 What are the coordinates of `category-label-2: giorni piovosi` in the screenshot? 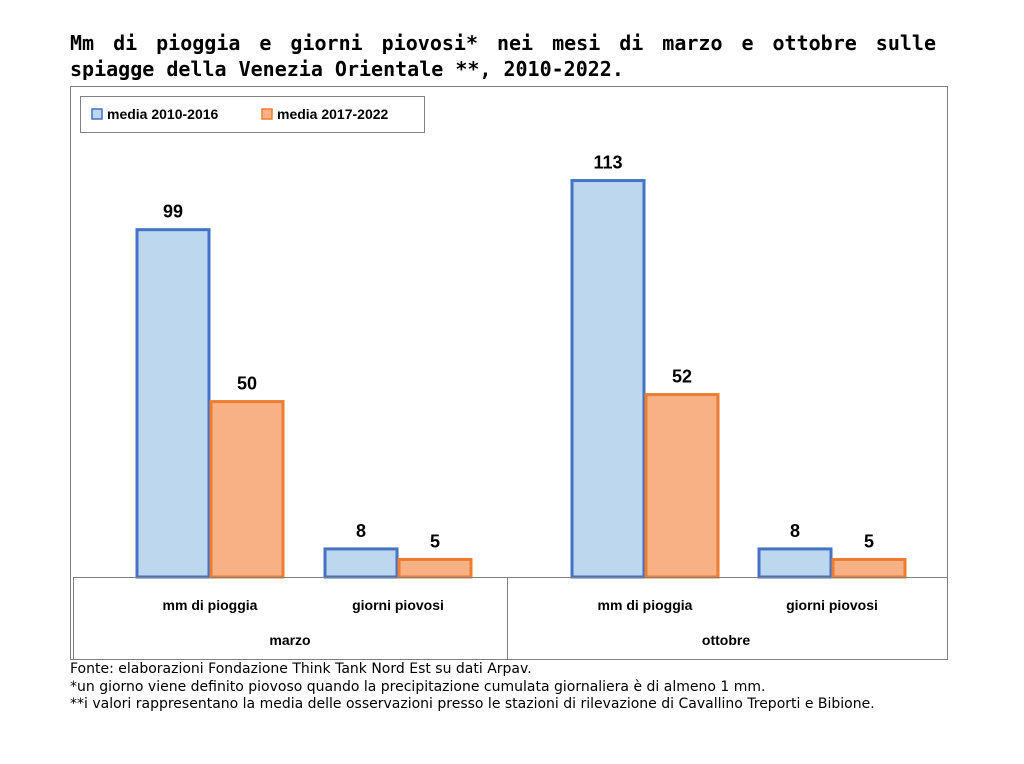 It's located at (398, 605).